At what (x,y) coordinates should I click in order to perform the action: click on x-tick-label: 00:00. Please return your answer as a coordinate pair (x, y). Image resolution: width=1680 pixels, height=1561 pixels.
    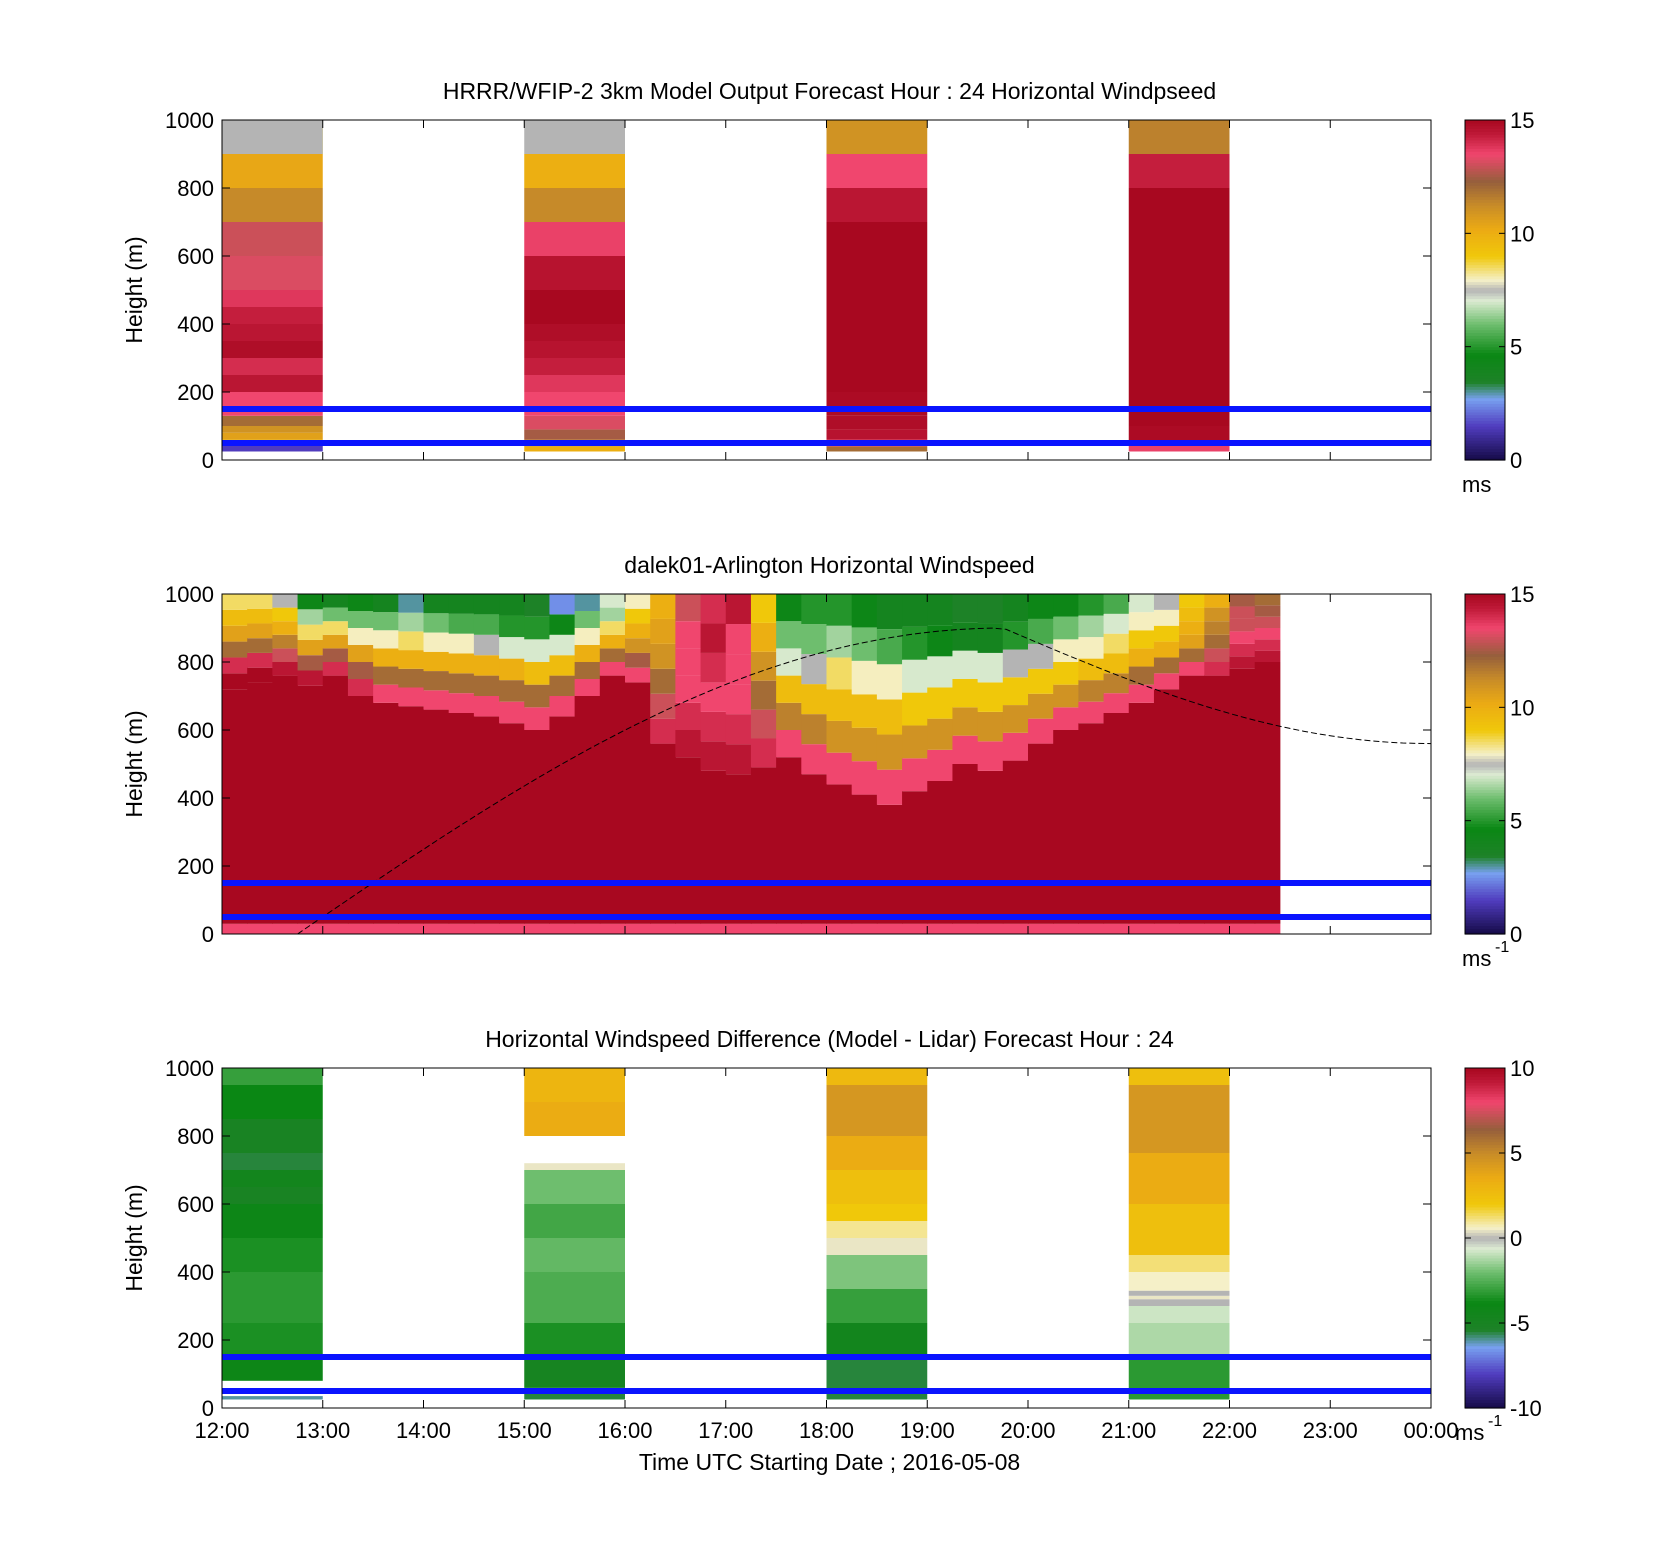
    Looking at the image, I should click on (1430, 1430).